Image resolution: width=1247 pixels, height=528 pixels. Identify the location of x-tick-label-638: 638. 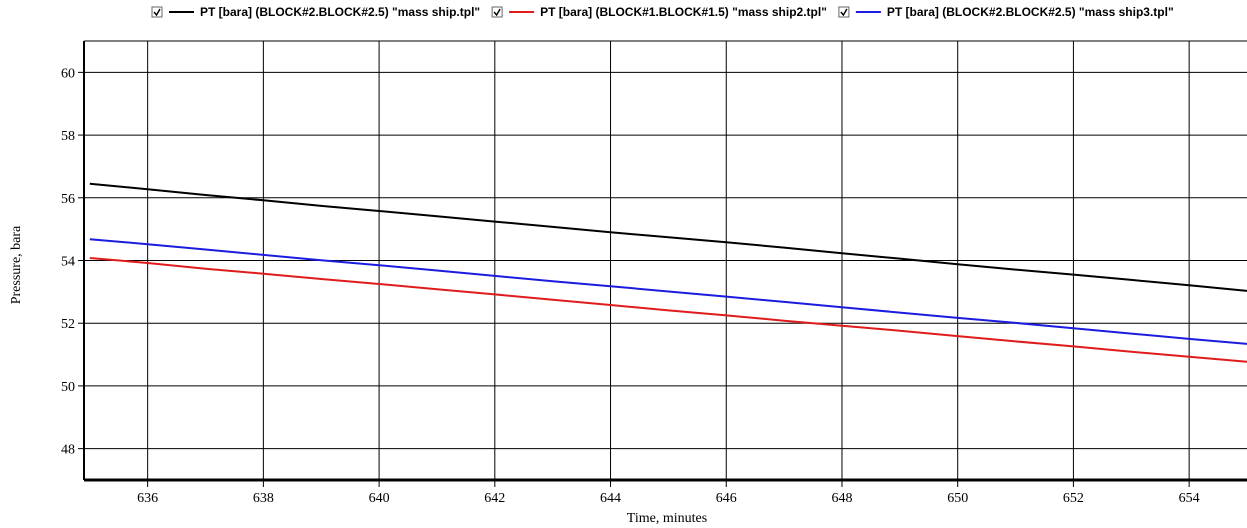
(263, 498).